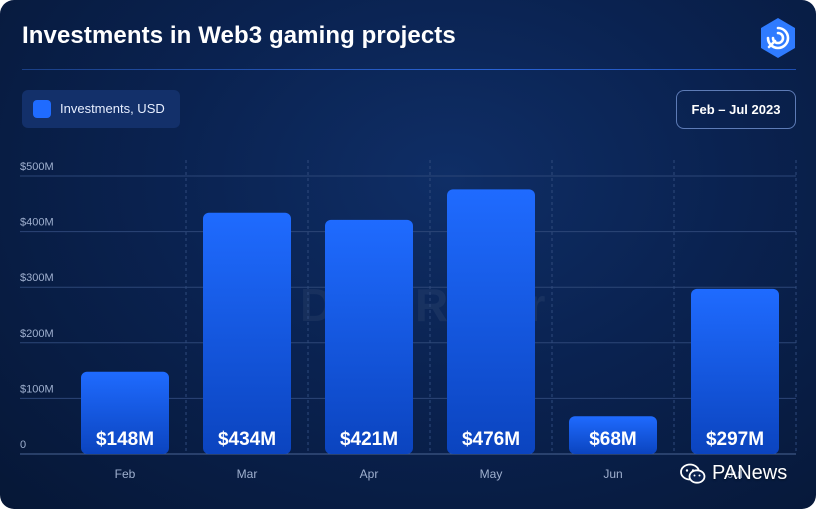 The width and height of the screenshot is (816, 509). I want to click on legend-swatch, so click(42, 109).